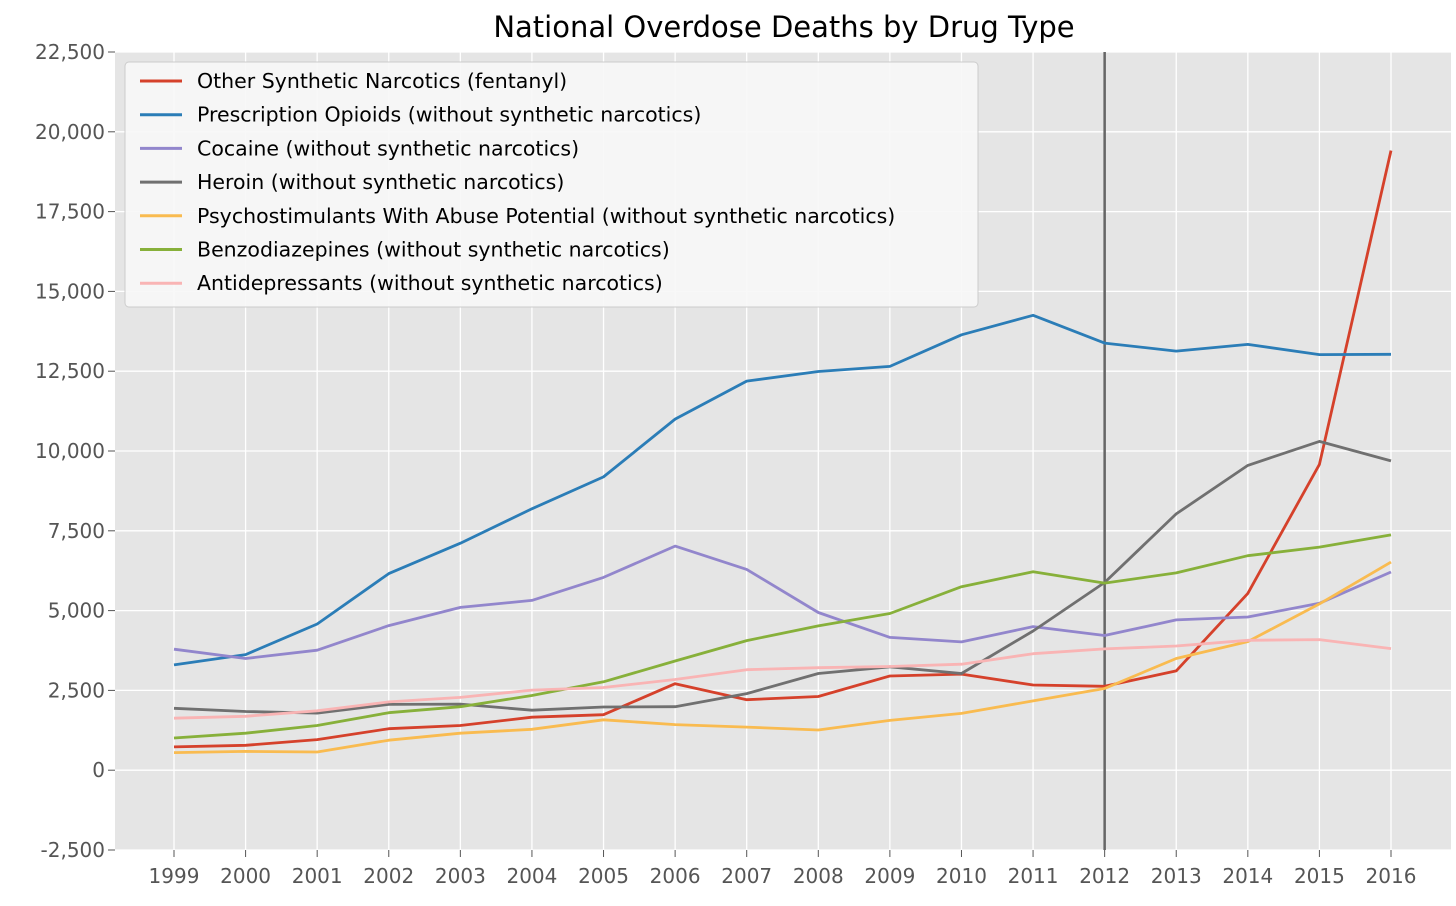 Image resolution: width=1456 pixels, height=906 pixels. What do you see at coordinates (1247, 876) in the screenshot?
I see `x-tick-label: 2014` at bounding box center [1247, 876].